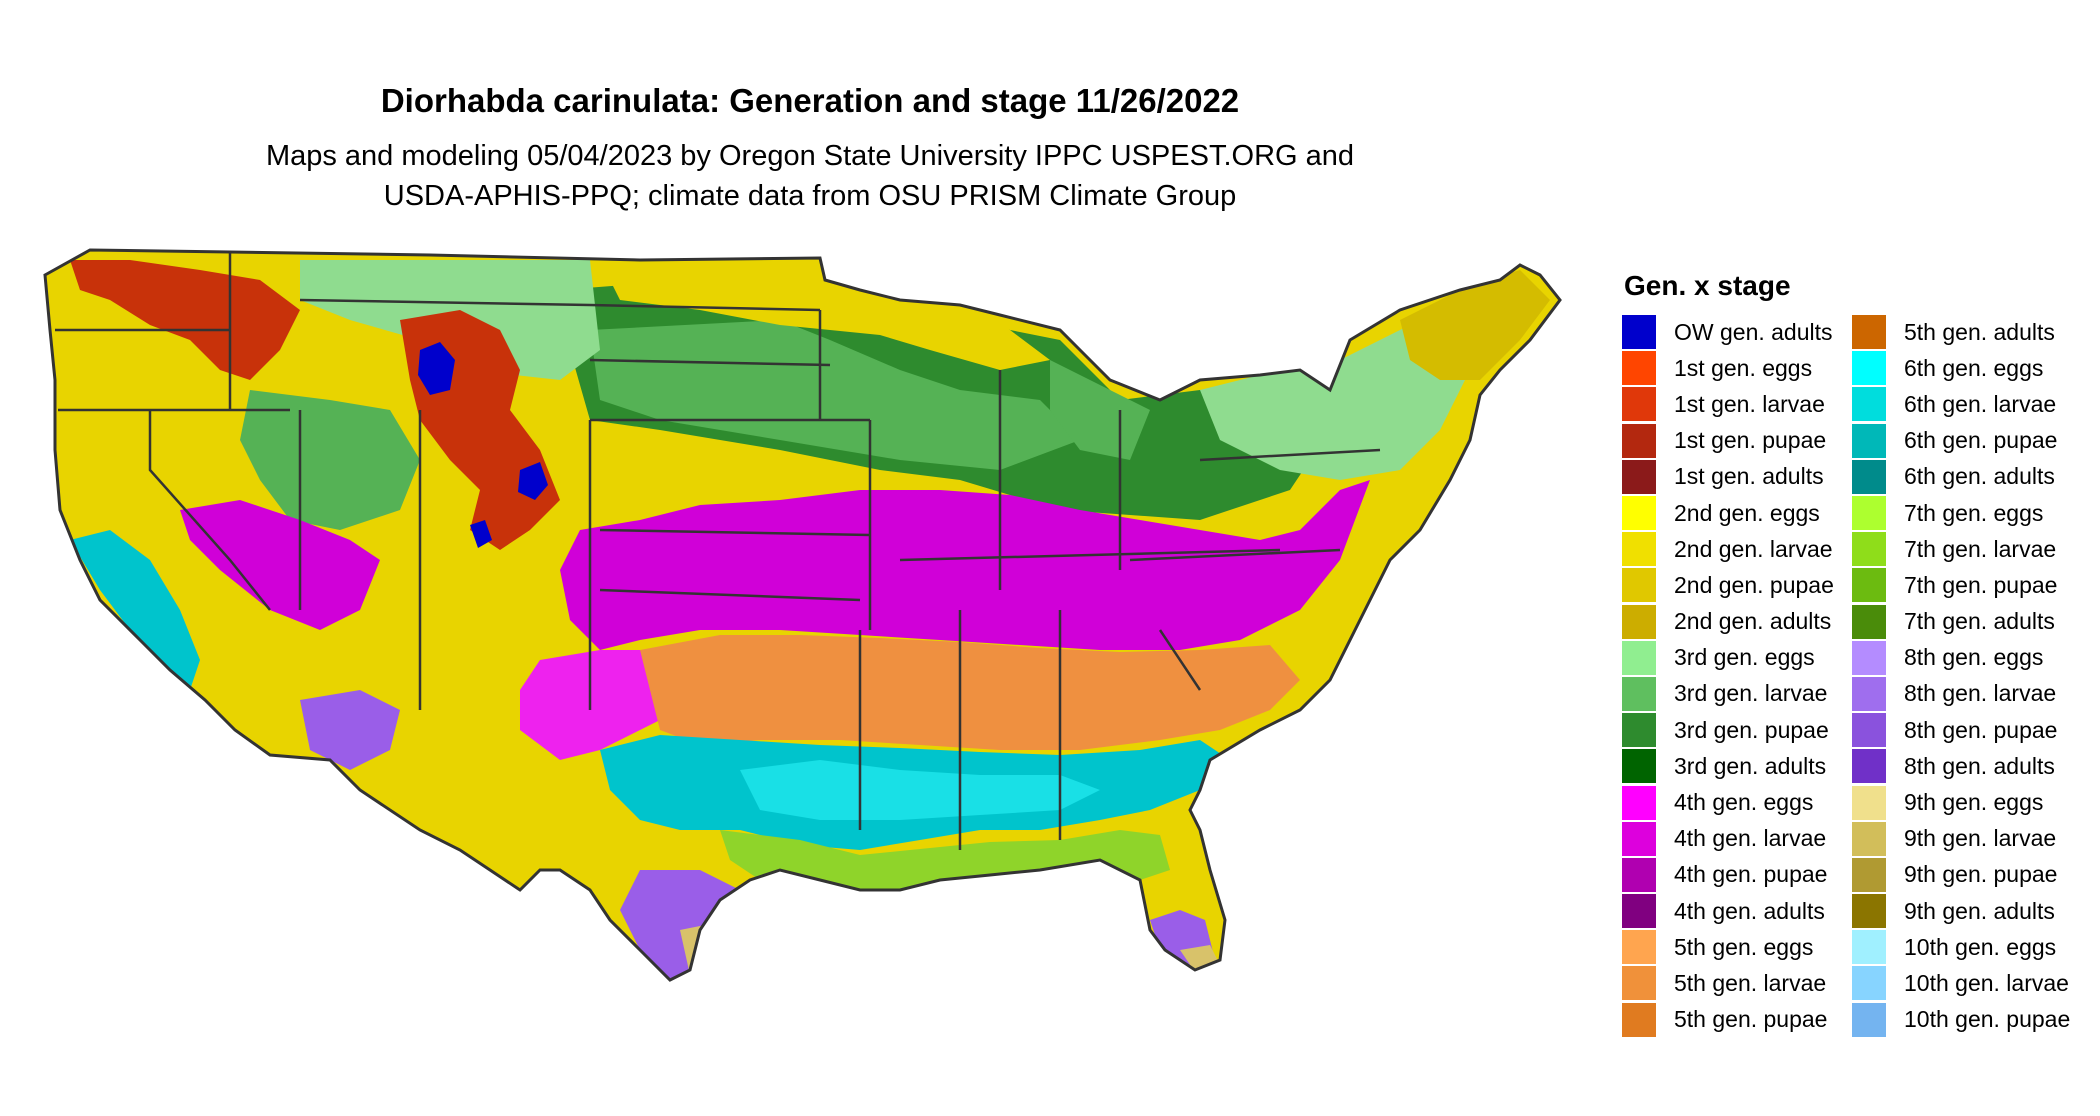 This screenshot has width=2100, height=1116. I want to click on legend-item-2nd-gen-pupae: 2nd gen. pupae, so click(1747, 585).